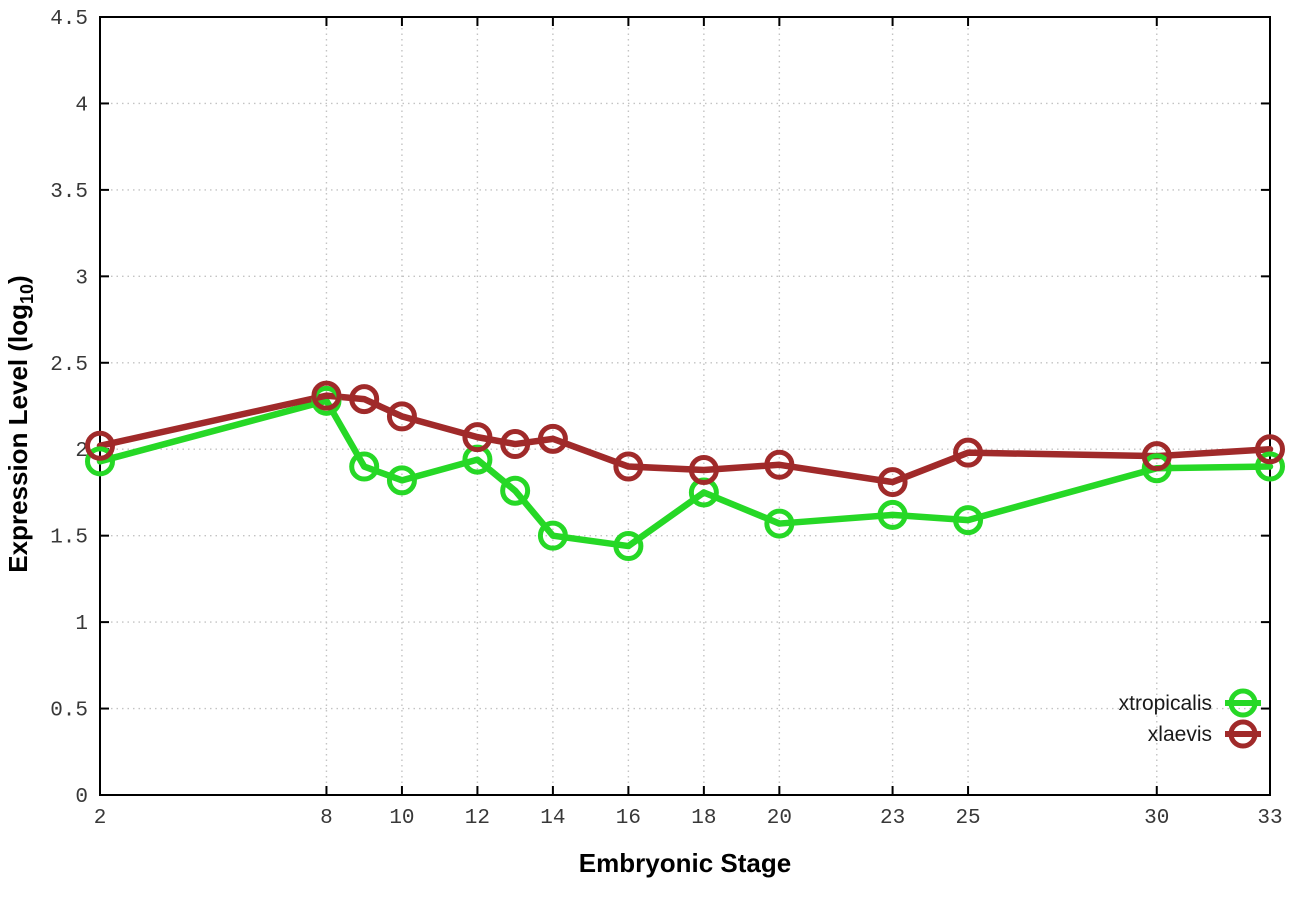 This screenshot has height=907, width=1296. What do you see at coordinates (69, 365) in the screenshot?
I see `y-tick-label: 2.5` at bounding box center [69, 365].